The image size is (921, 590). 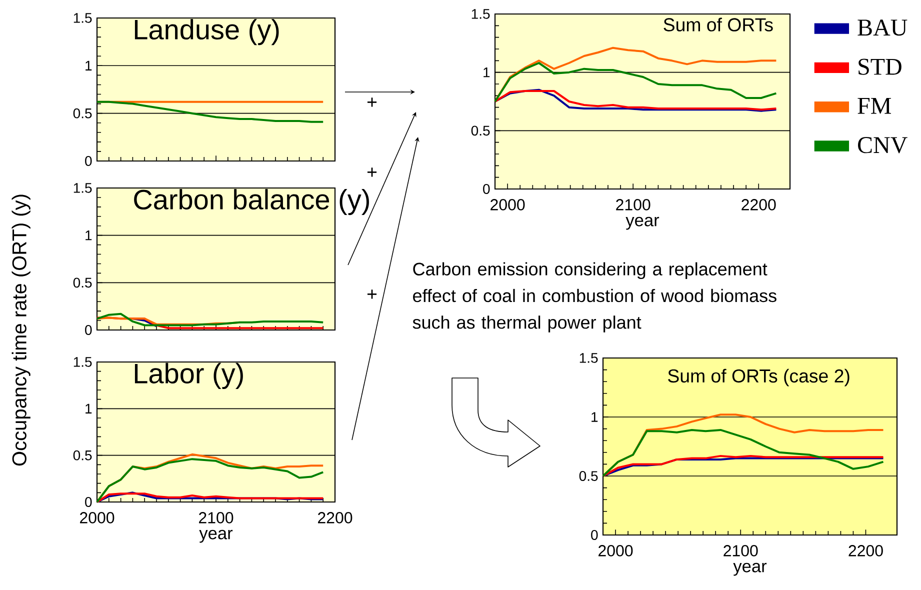 What do you see at coordinates (743, 452) in the screenshot?
I see `line-series` at bounding box center [743, 452].